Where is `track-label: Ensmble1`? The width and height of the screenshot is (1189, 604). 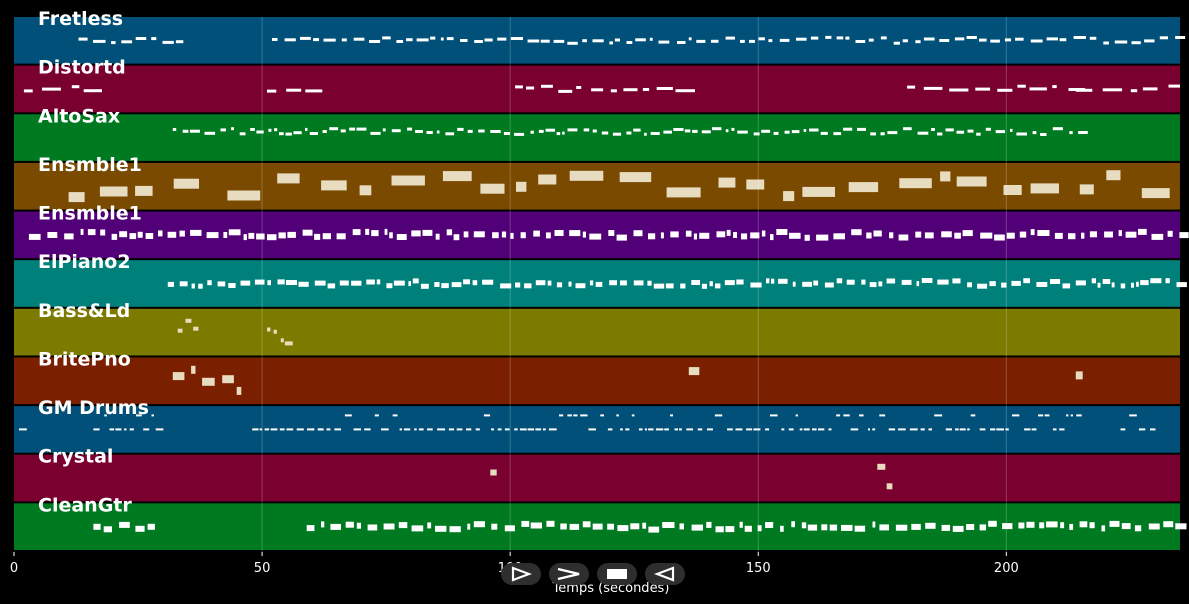
track-label: Ensmble1 is located at coordinates (90, 165).